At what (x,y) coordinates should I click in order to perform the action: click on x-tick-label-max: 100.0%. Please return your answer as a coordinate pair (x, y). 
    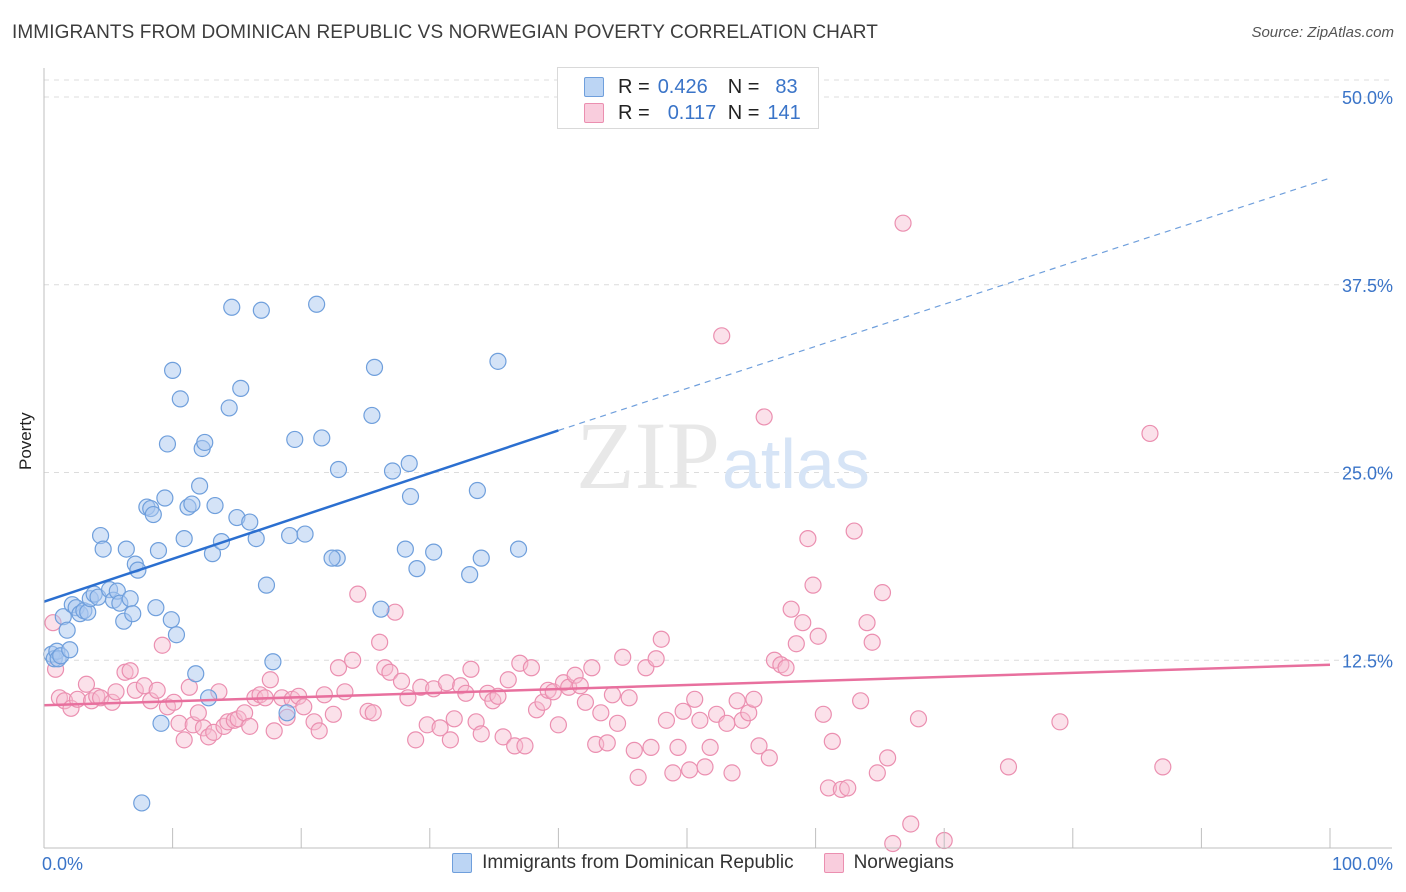
    Looking at the image, I should click on (1362, 864).